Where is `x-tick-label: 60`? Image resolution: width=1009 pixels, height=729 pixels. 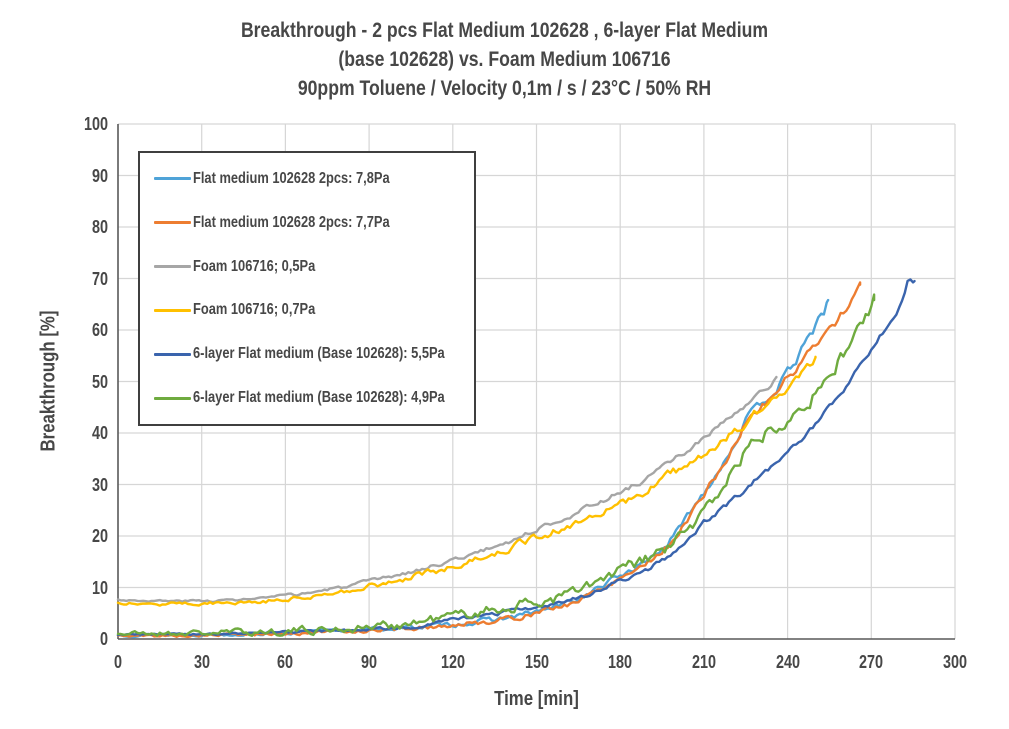 x-tick-label: 60 is located at coordinates (285, 662).